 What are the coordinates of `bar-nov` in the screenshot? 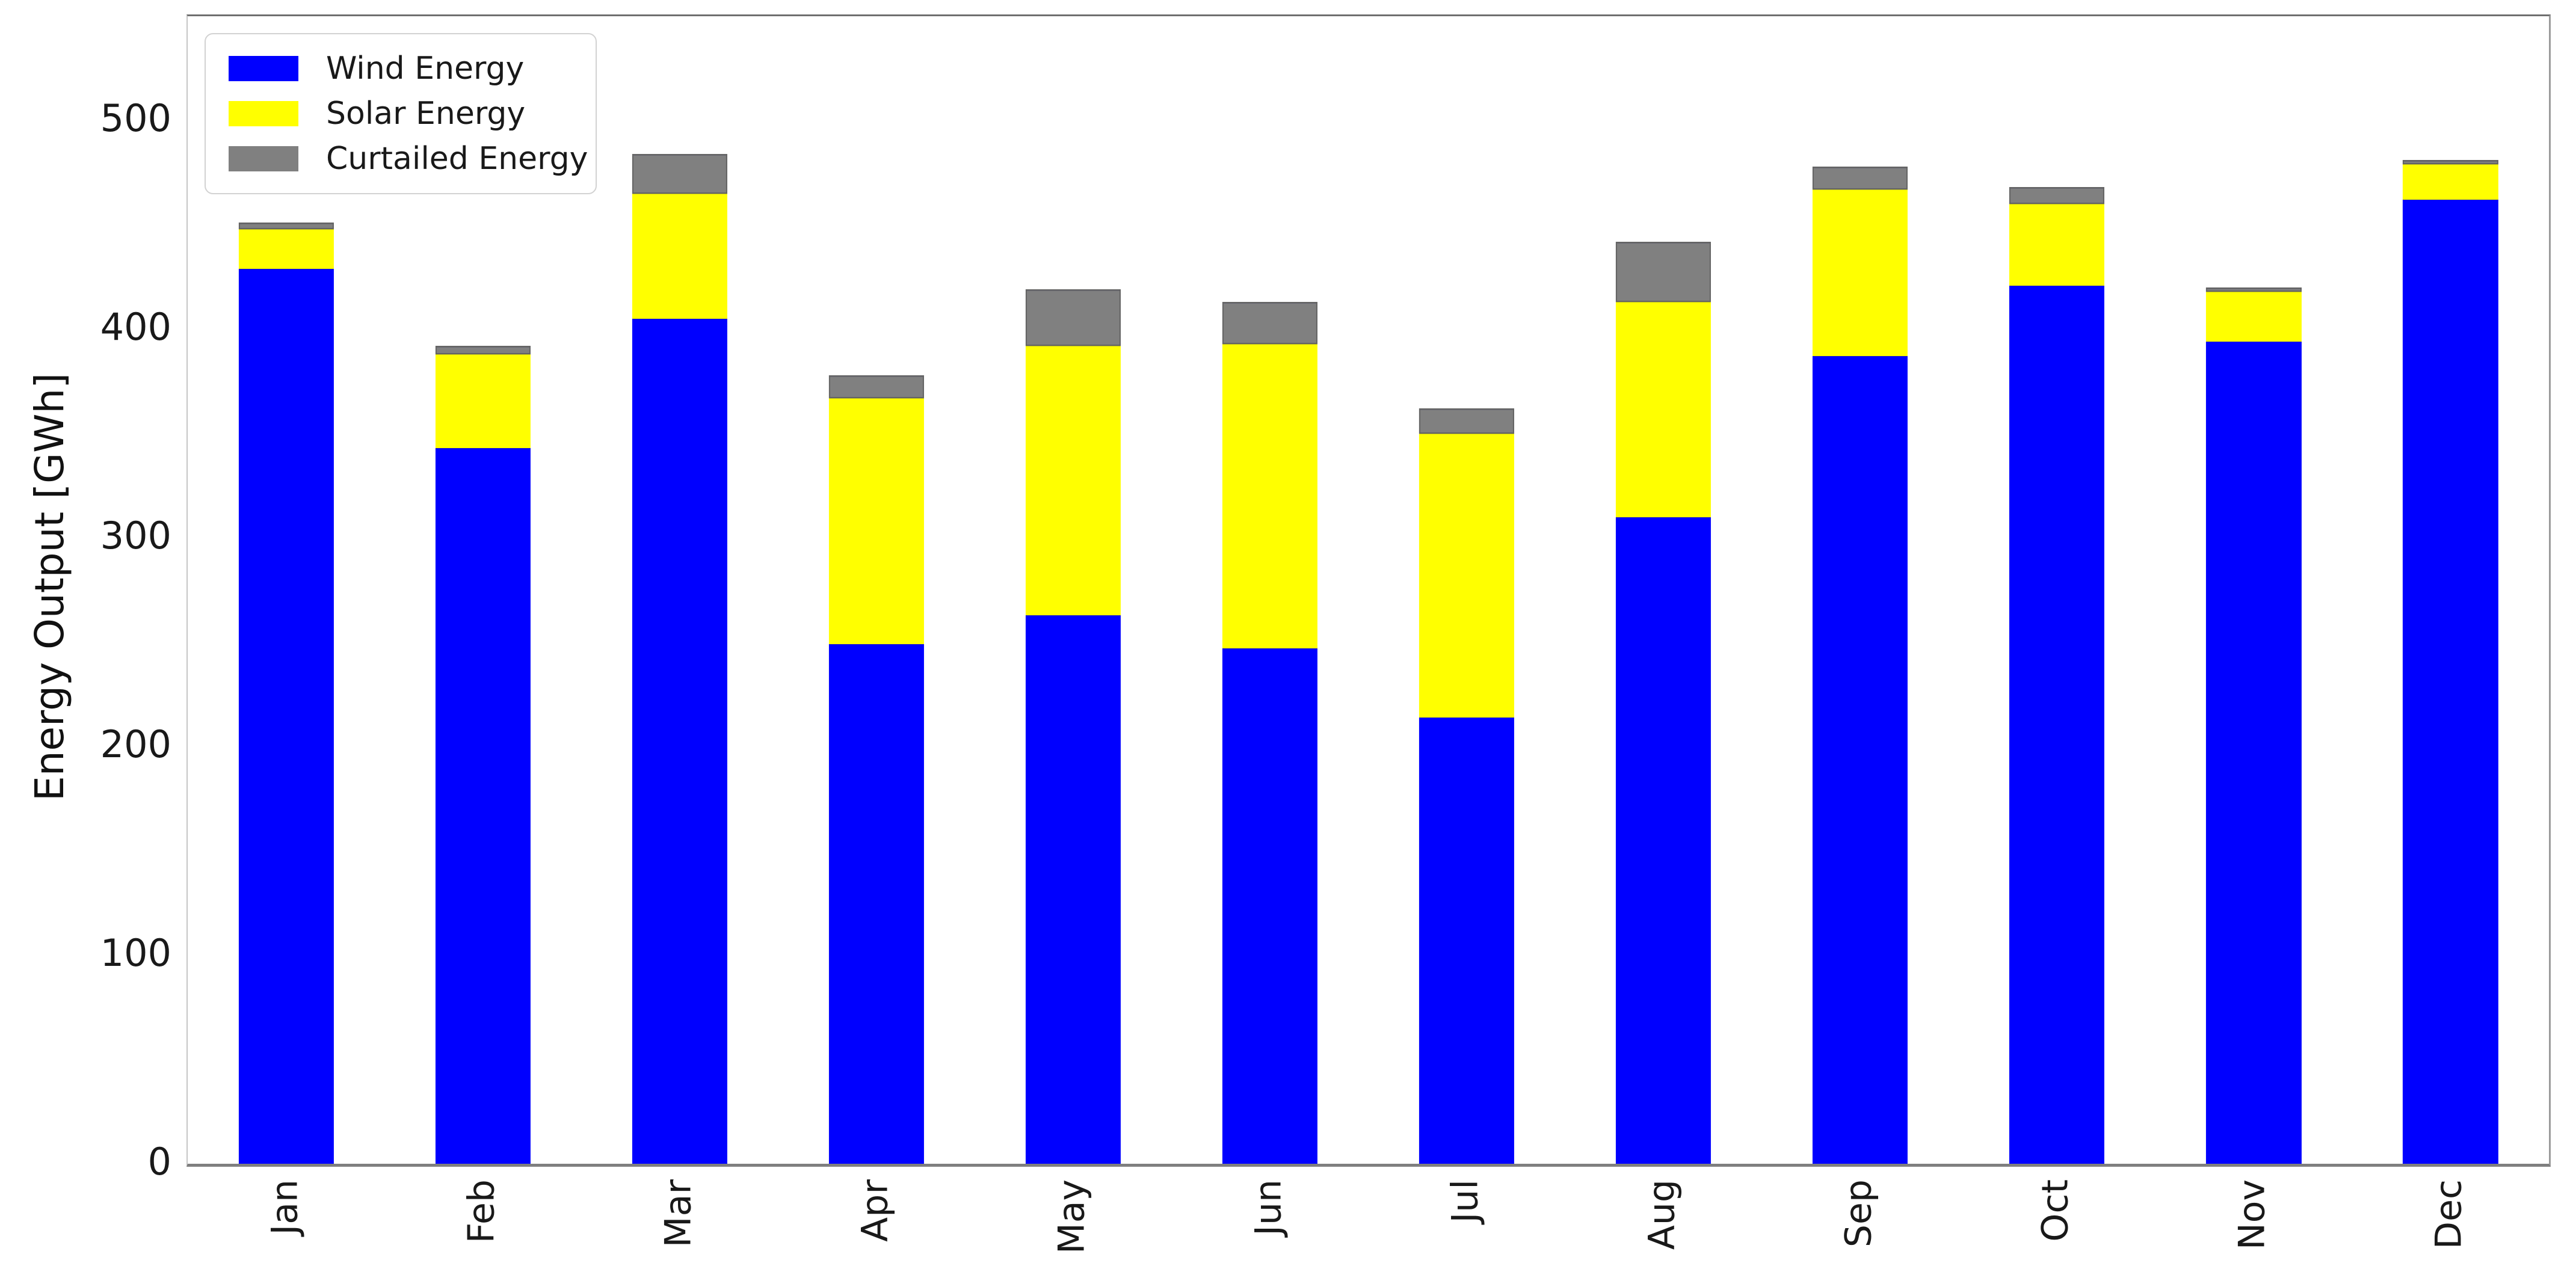 It's located at (2254, 590).